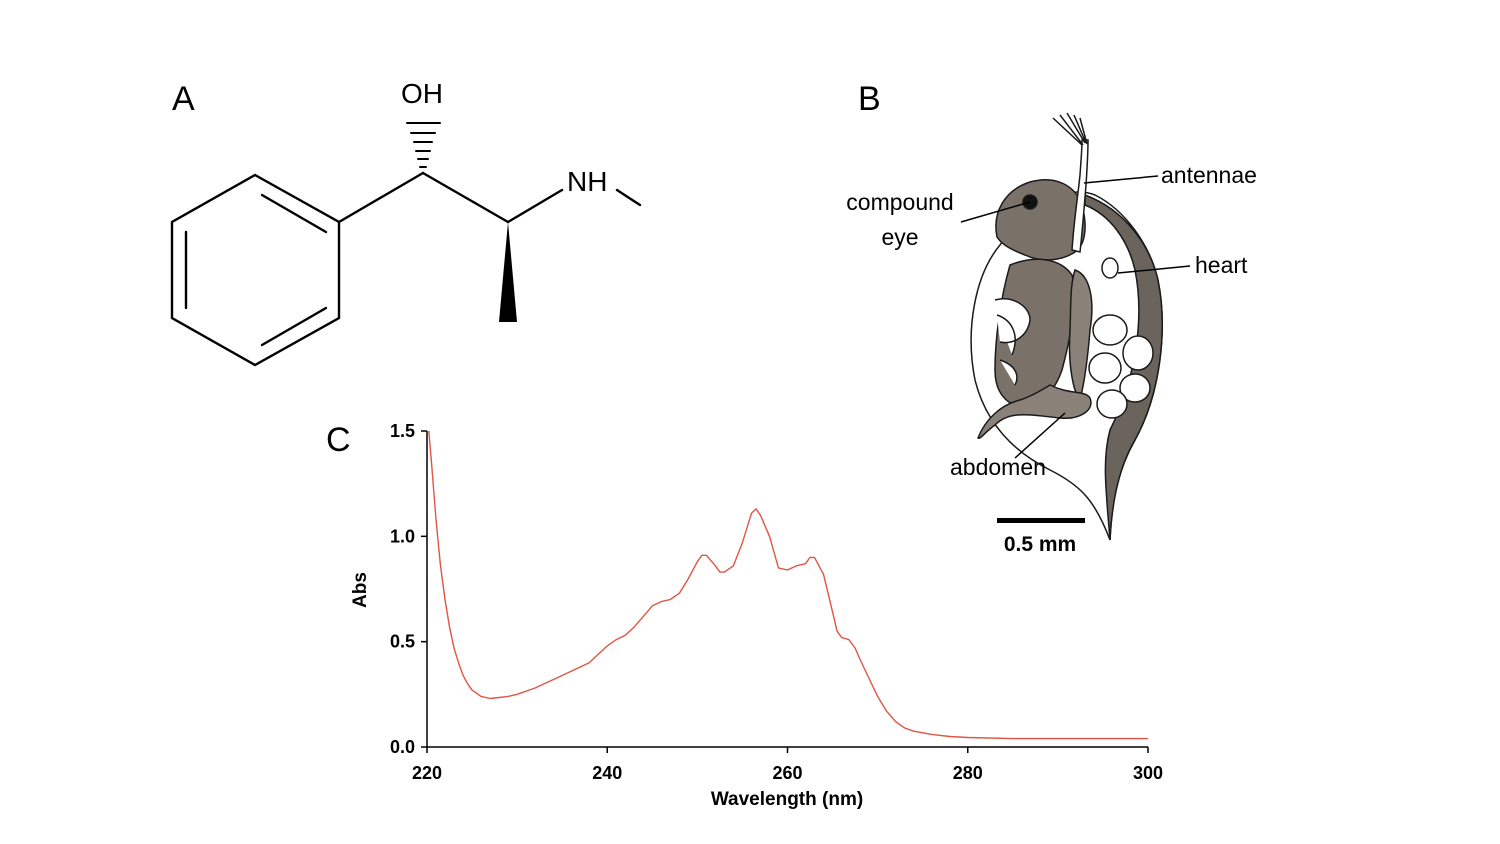 This screenshot has width=1500, height=844. Describe the element at coordinates (402, 431) in the screenshot. I see `y-tick-label: 1.5` at that location.